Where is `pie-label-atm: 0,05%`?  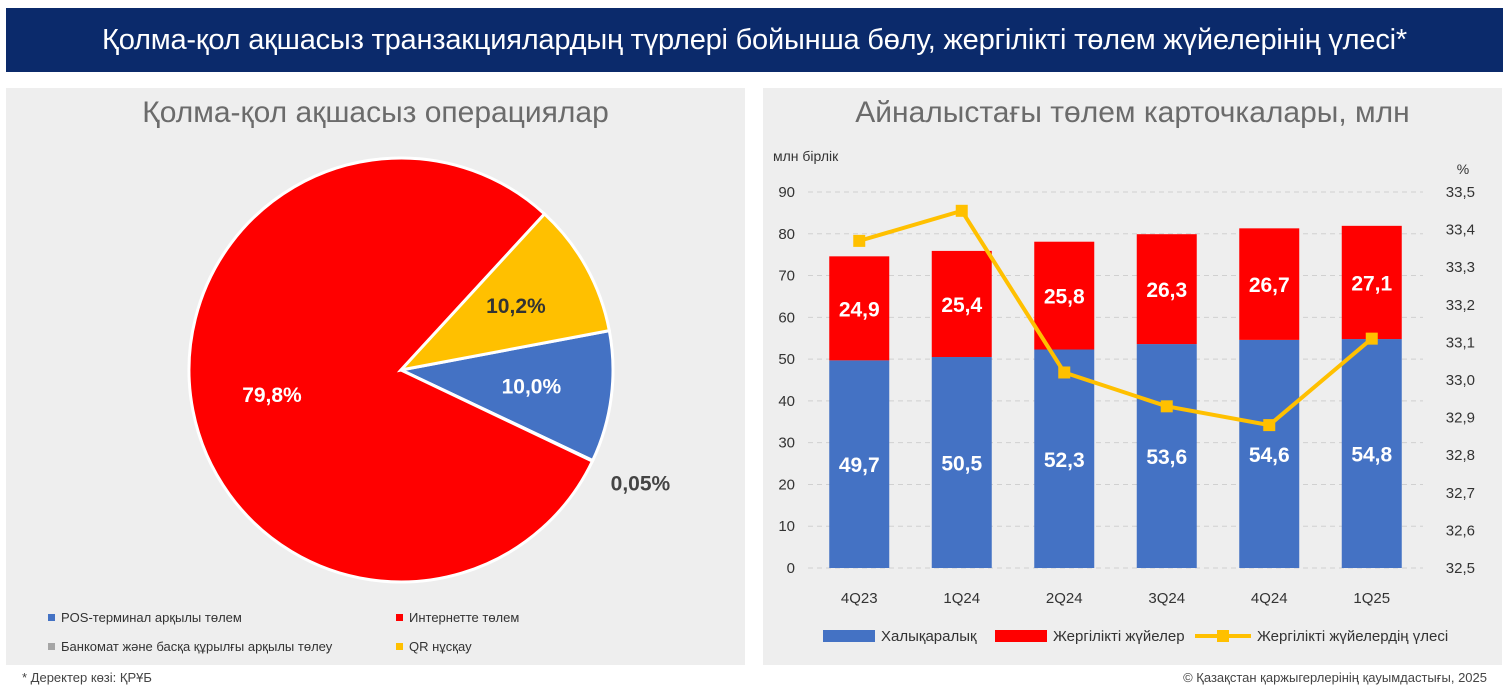 pie-label-atm: 0,05% is located at coordinates (641, 484).